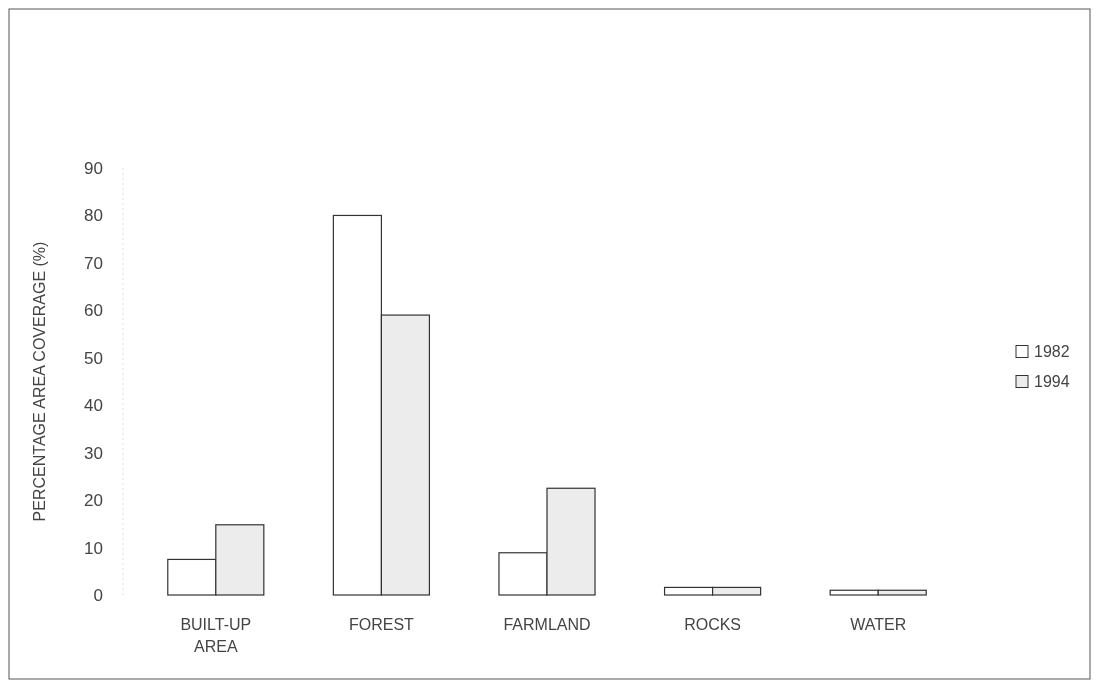 The width and height of the screenshot is (1099, 688). What do you see at coordinates (713, 624) in the screenshot?
I see `x-tick-label: ROCKS` at bounding box center [713, 624].